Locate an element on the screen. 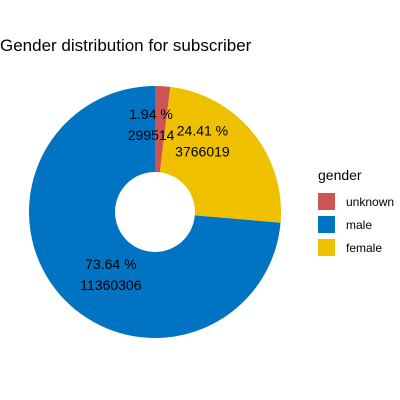 This screenshot has width=400, height=400. legend-item-male: male is located at coordinates (356, 224).